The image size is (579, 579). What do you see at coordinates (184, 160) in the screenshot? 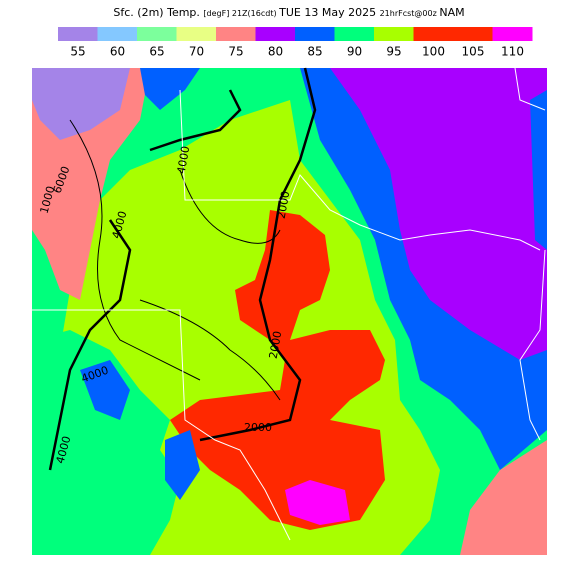
I see `contour-label: 4000` at bounding box center [184, 160].